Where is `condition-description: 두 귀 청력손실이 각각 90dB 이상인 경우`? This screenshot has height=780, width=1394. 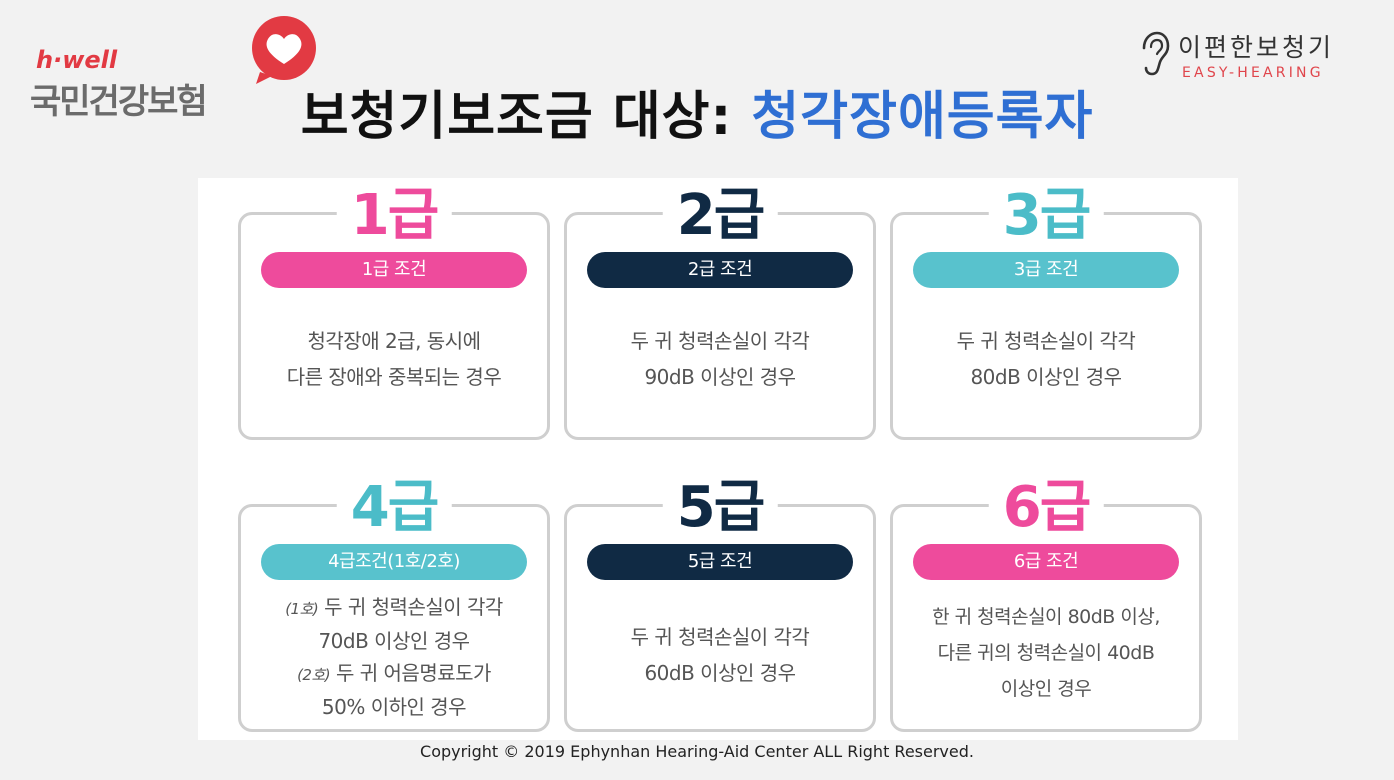 condition-description: 두 귀 청력손실이 각각 90dB 이상인 경우 is located at coordinates (720, 359).